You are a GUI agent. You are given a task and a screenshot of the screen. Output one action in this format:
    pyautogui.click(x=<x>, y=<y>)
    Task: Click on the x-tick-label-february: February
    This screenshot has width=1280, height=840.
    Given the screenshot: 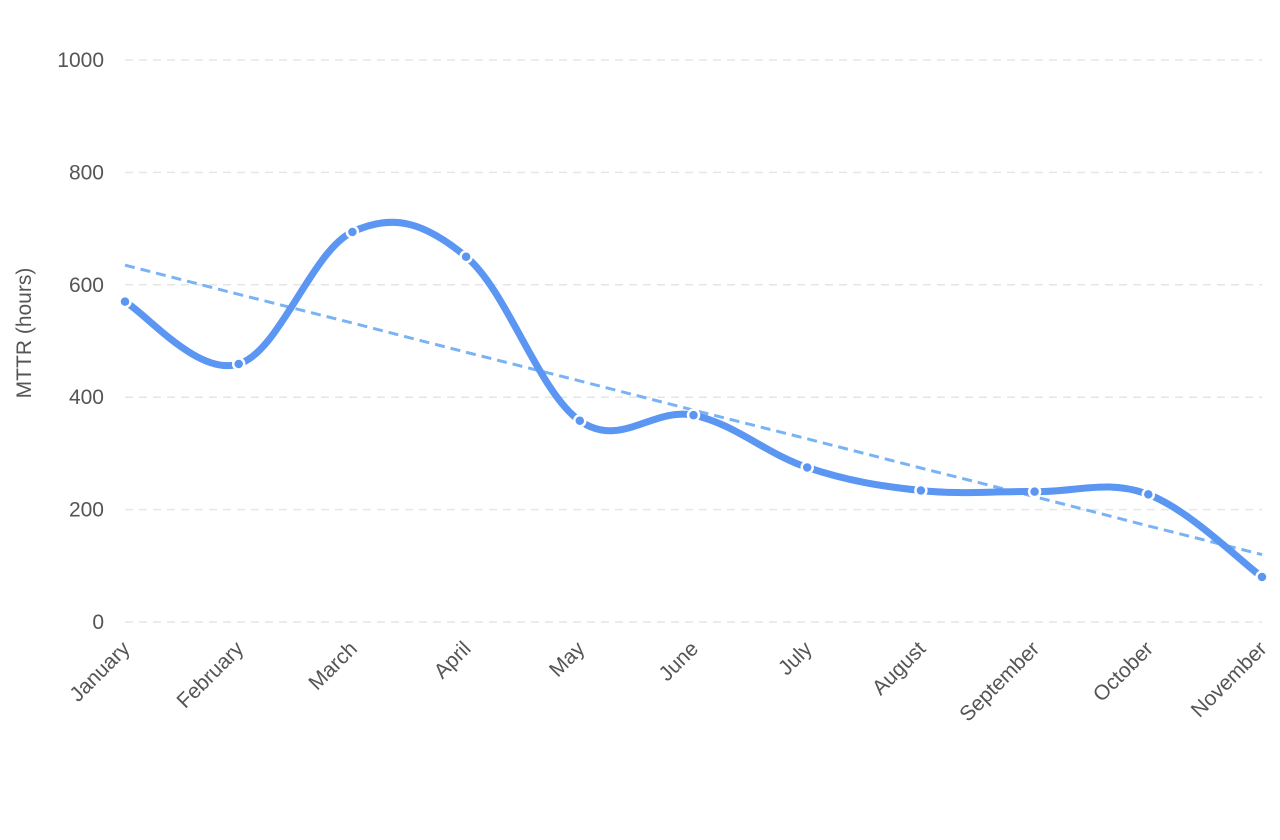 What is the action you would take?
    pyautogui.click(x=211, y=675)
    